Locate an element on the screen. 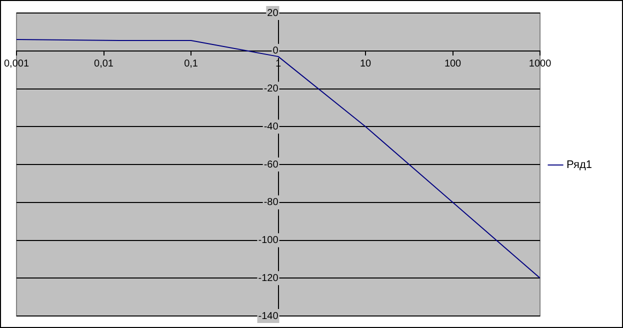 This screenshot has width=623, height=328. y-tick-label: -120 is located at coordinates (268, 278).